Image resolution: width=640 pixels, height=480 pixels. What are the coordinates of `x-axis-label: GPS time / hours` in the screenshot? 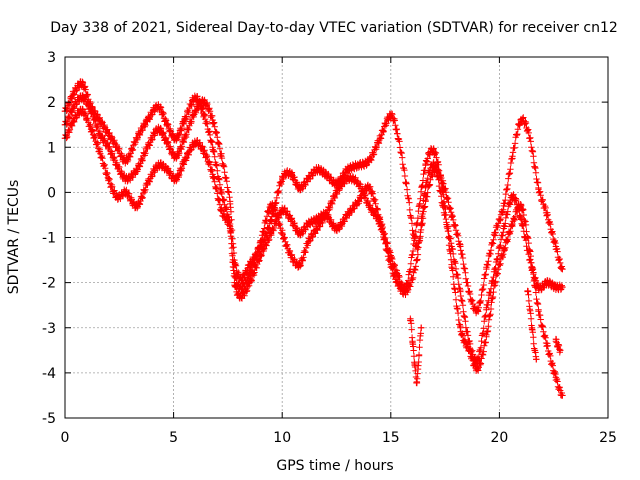 It's located at (334, 466).